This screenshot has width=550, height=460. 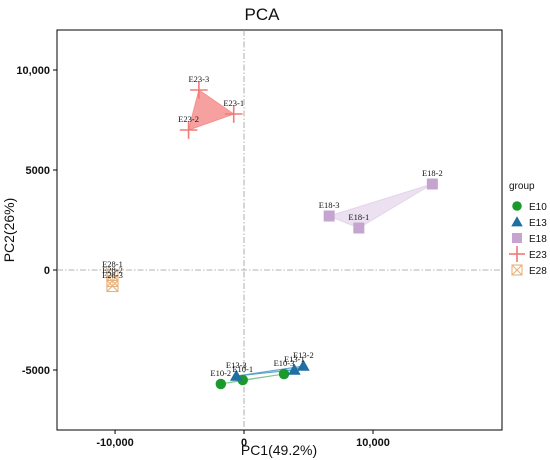 I want to click on point-label-e10-2: E10-2, so click(x=220, y=373).